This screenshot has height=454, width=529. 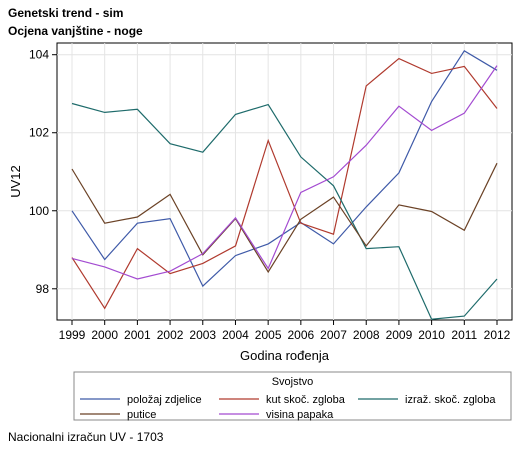 What do you see at coordinates (399, 335) in the screenshot?
I see `x-tick-label: 2009` at bounding box center [399, 335].